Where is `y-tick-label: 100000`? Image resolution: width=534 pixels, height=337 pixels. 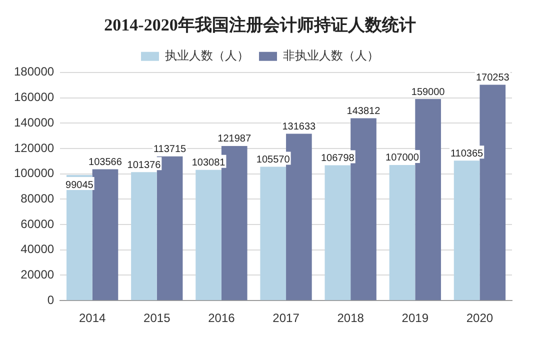 y-tick-label: 100000 is located at coordinates (34, 173).